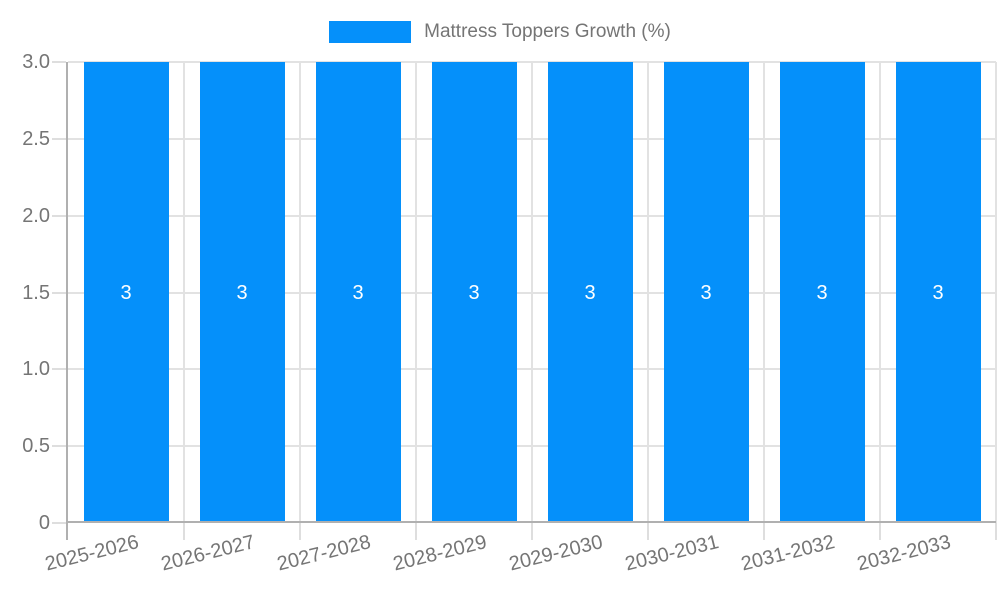  I want to click on y-axis-tick-label: 2.0, so click(36, 215).